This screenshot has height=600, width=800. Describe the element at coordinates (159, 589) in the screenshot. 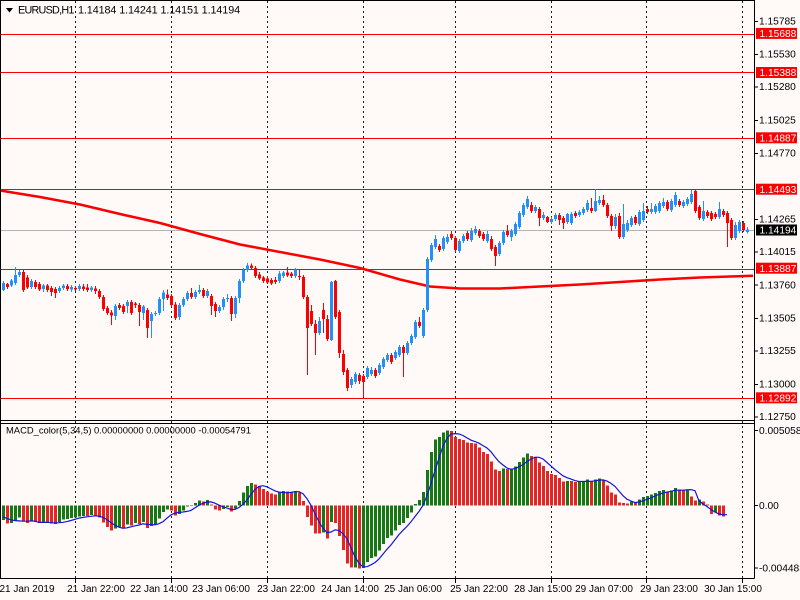

I see `svg-text: 22 Jan 14:00` at that location.